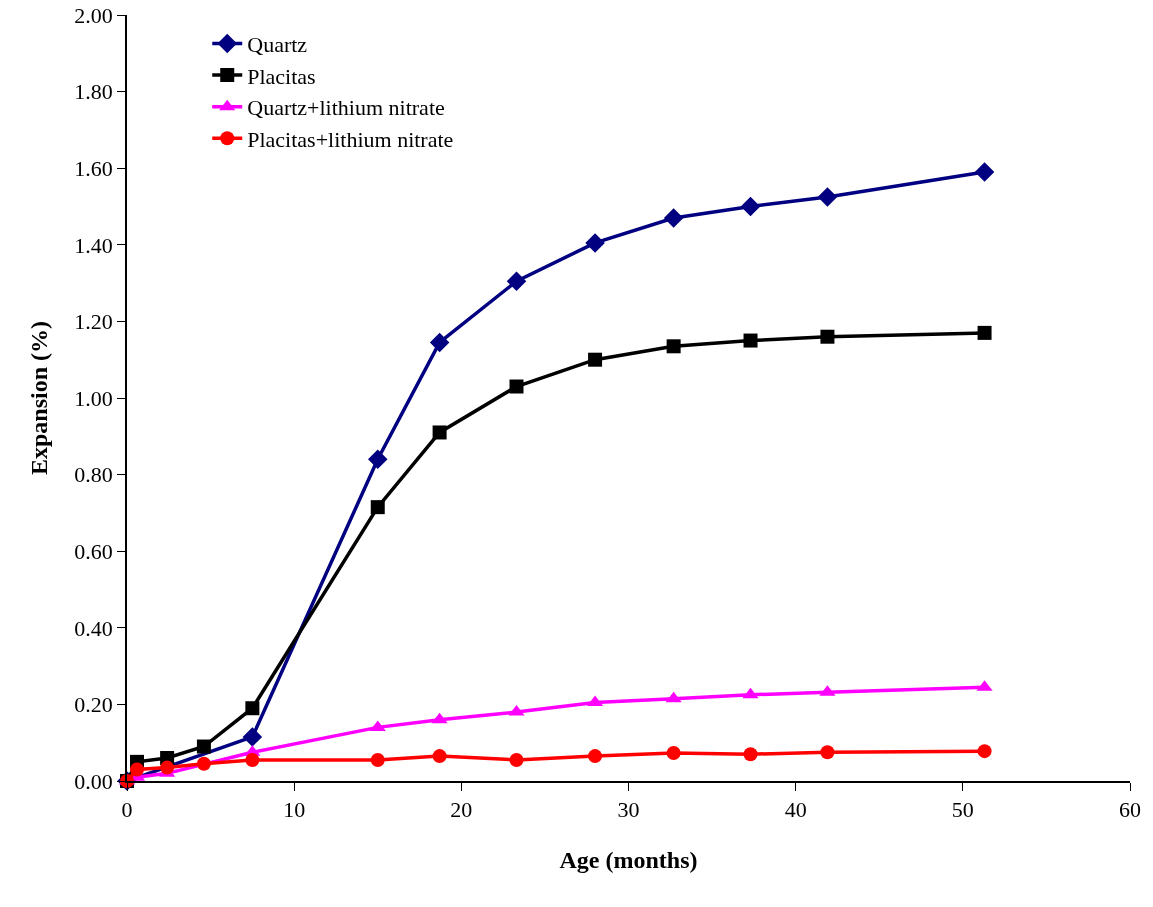  What do you see at coordinates (795, 810) in the screenshot?
I see `x-tick-label: 40` at bounding box center [795, 810].